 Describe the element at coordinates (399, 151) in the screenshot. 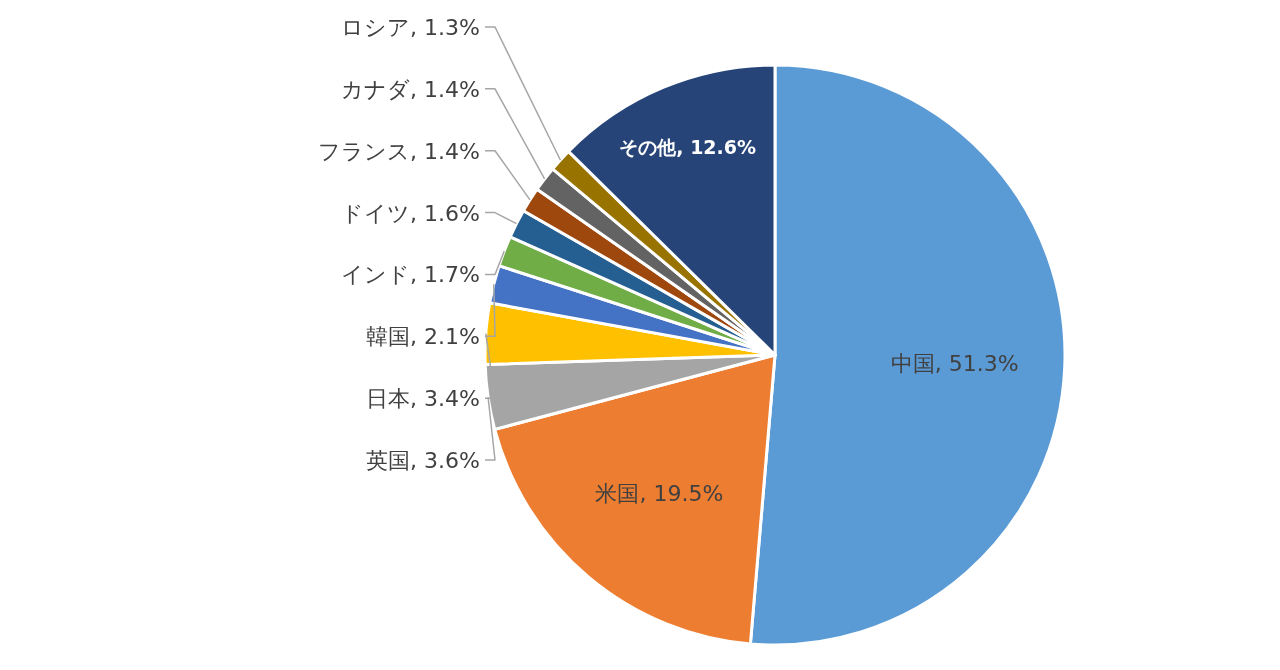

I see `slice-label: フランス, 1.4%` at that location.